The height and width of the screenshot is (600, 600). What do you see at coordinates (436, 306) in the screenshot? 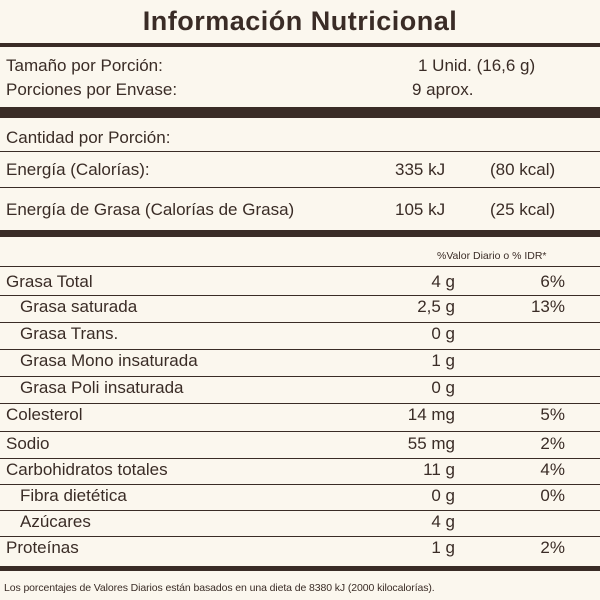
I see `nutrient-amount: 2,5 g` at bounding box center [436, 306].